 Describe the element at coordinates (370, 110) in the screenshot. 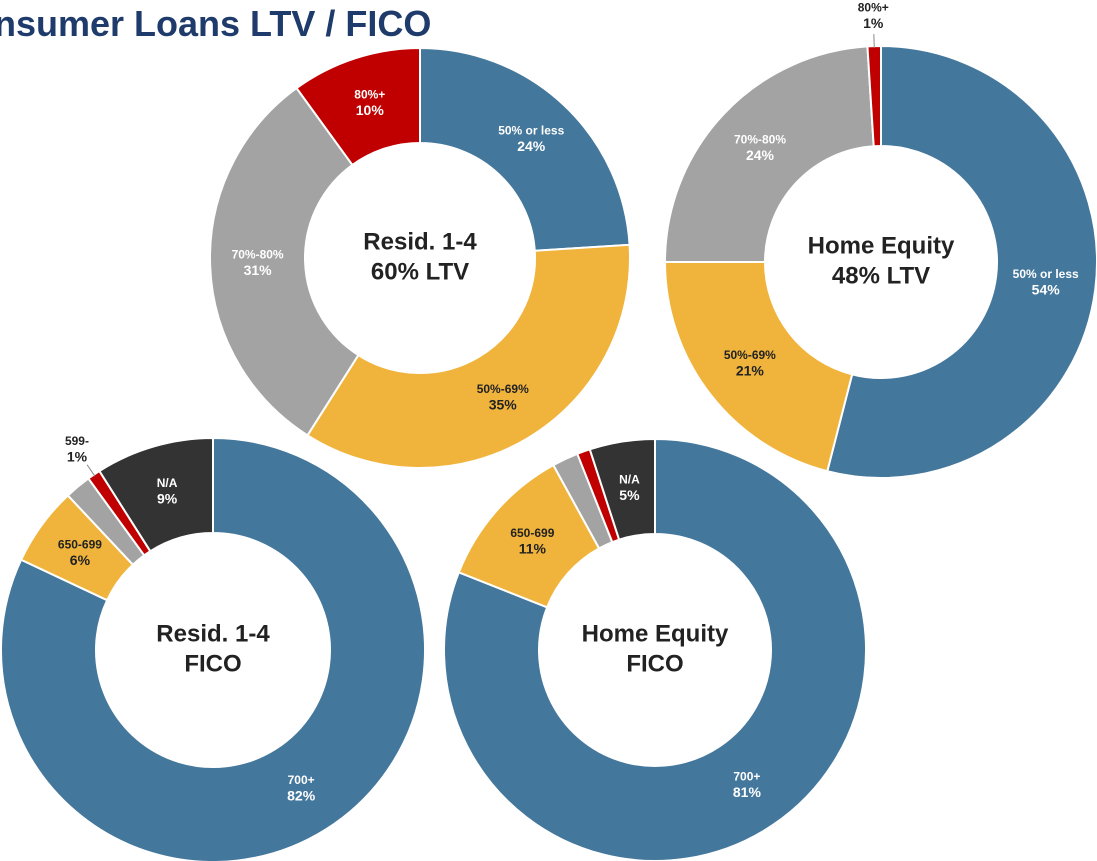

I see `segment-value-label: 10%` at that location.